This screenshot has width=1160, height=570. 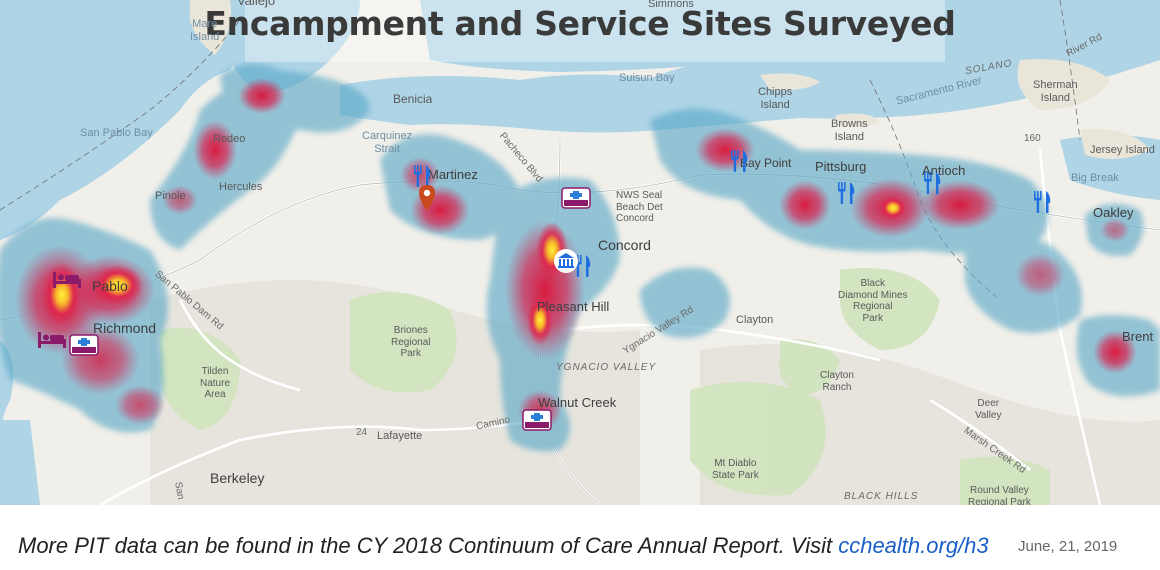 I want to click on label-antioch: Antioch, so click(x=944, y=170).